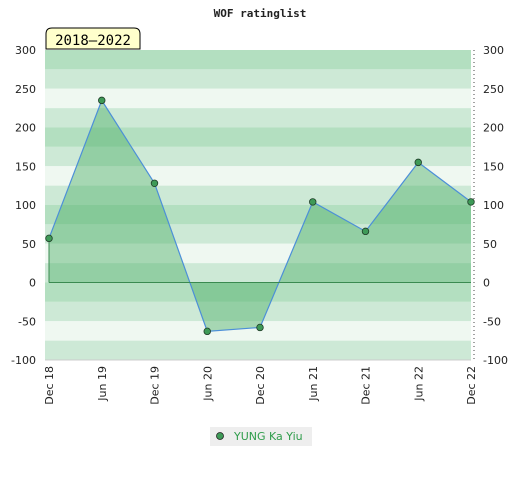 This screenshot has height=480, width=520. I want to click on y-tick-label-right: 150, so click(493, 166).